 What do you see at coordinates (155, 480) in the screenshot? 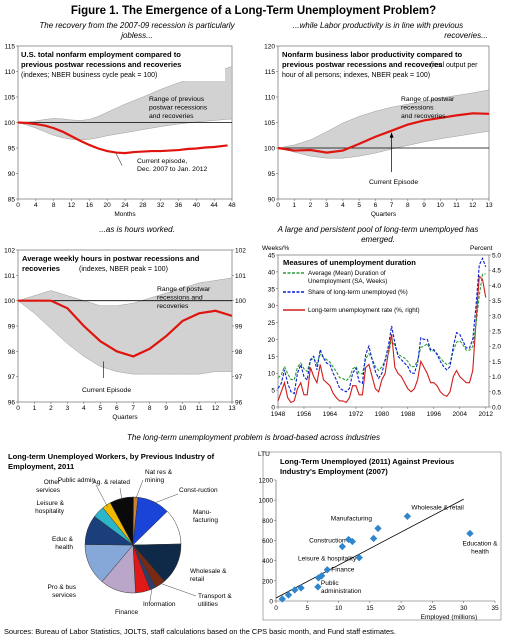
I see `pie-label-0-1: mining` at bounding box center [155, 480].